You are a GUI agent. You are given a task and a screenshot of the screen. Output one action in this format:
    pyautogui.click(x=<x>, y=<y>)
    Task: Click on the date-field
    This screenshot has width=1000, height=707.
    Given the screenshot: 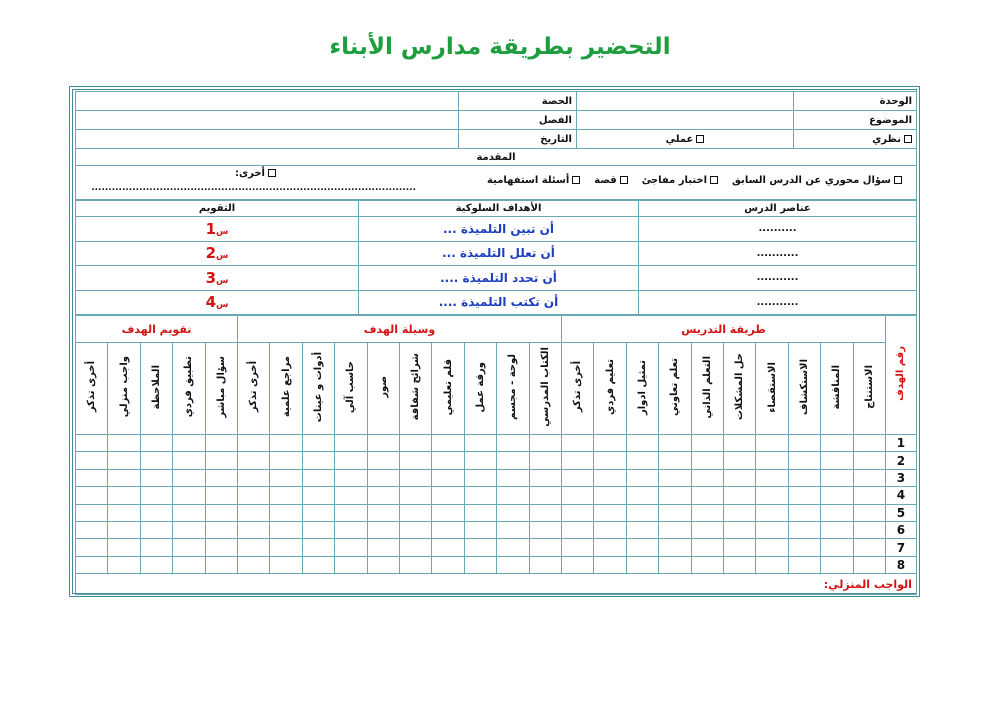 What is the action you would take?
    pyautogui.click(x=267, y=139)
    